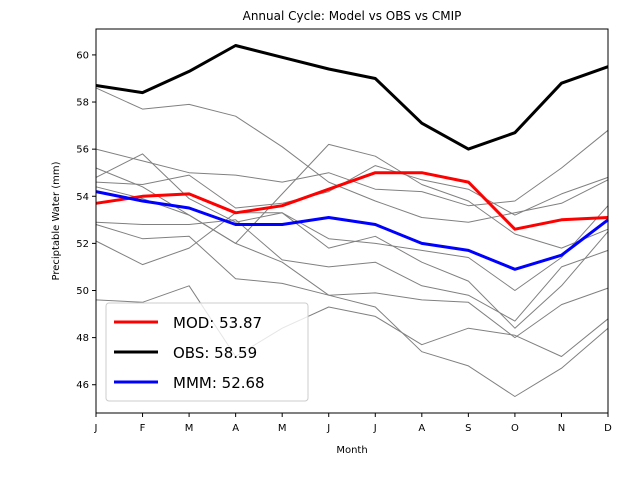 The width and height of the screenshot is (640, 480). Describe the element at coordinates (86, 220) in the screenshot. I see `y-axis: 46 48 50 52 54 56 58 60` at that location.